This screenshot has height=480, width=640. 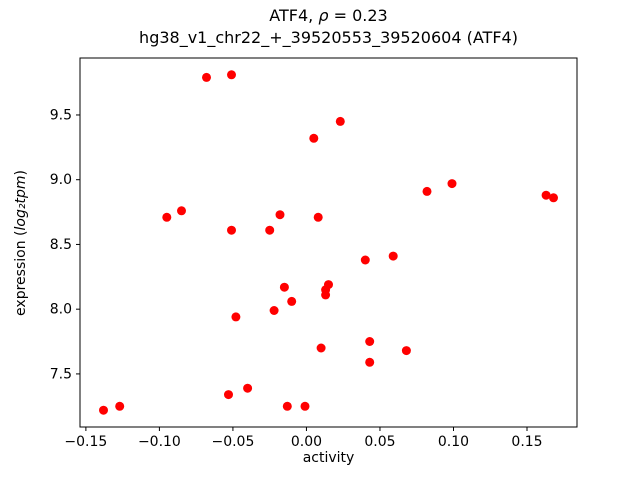 What do you see at coordinates (61, 310) in the screenshot?
I see `y-tick-label: 8.0` at bounding box center [61, 310].